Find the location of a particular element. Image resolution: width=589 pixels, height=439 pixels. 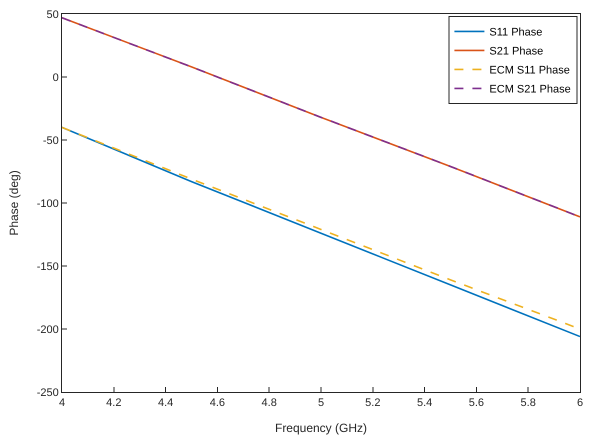

x-axis-title: Frequency (GHz) is located at coordinates (321, 428).